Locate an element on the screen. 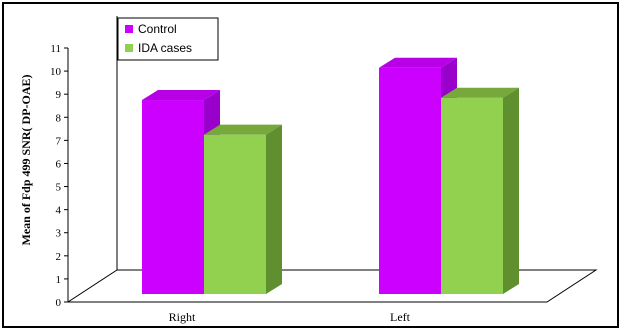 The width and height of the screenshot is (623, 332). legend: Control IDA cases is located at coordinates (168, 39).